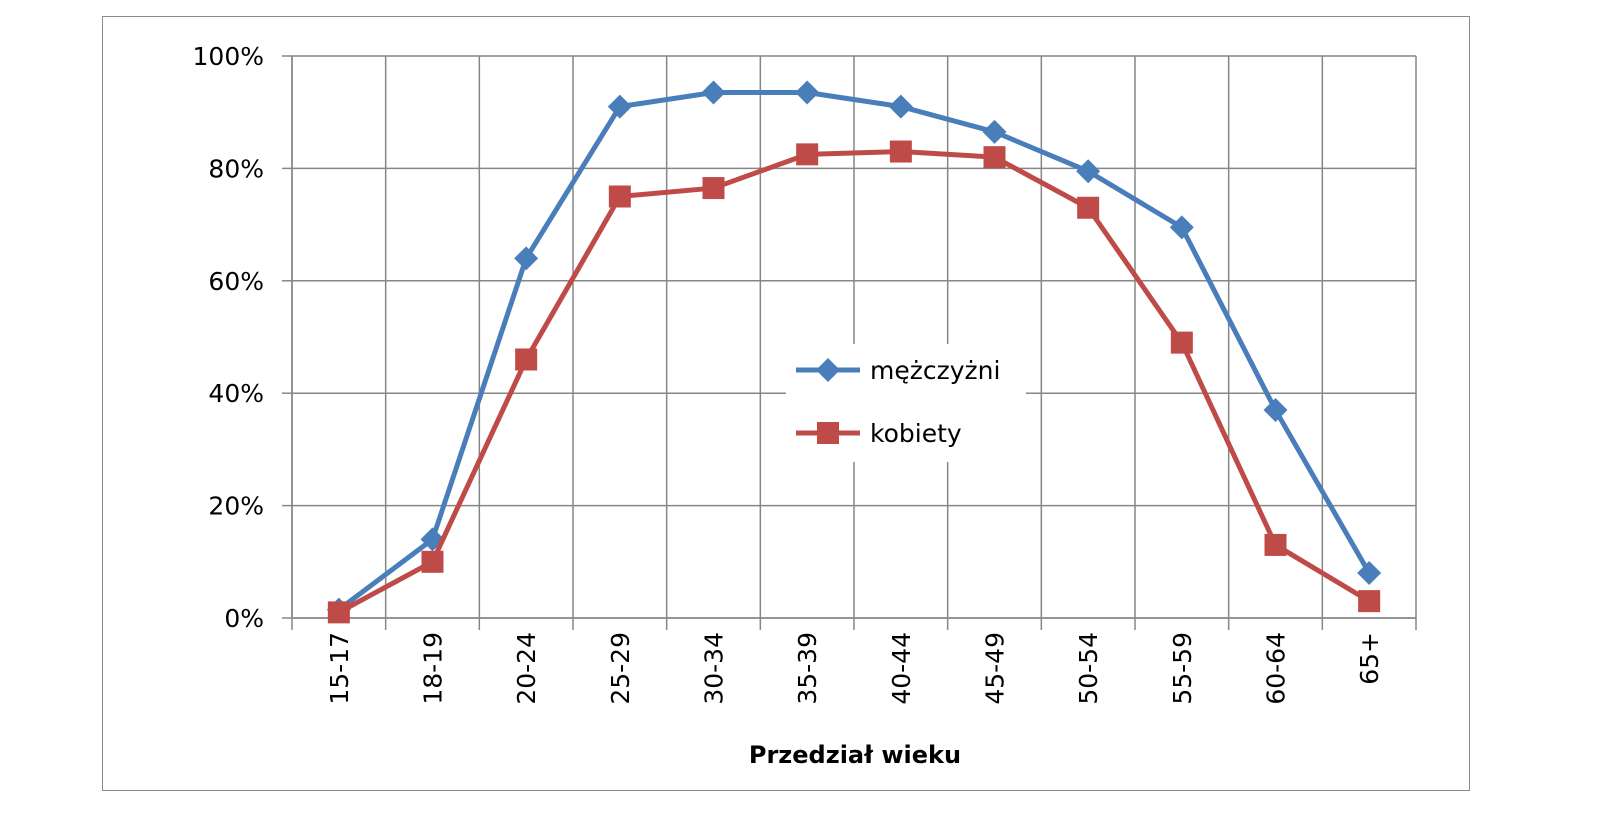 The height and width of the screenshot is (824, 1600). What do you see at coordinates (339, 668) in the screenshot?
I see `x-tick-label: 15-17` at bounding box center [339, 668].